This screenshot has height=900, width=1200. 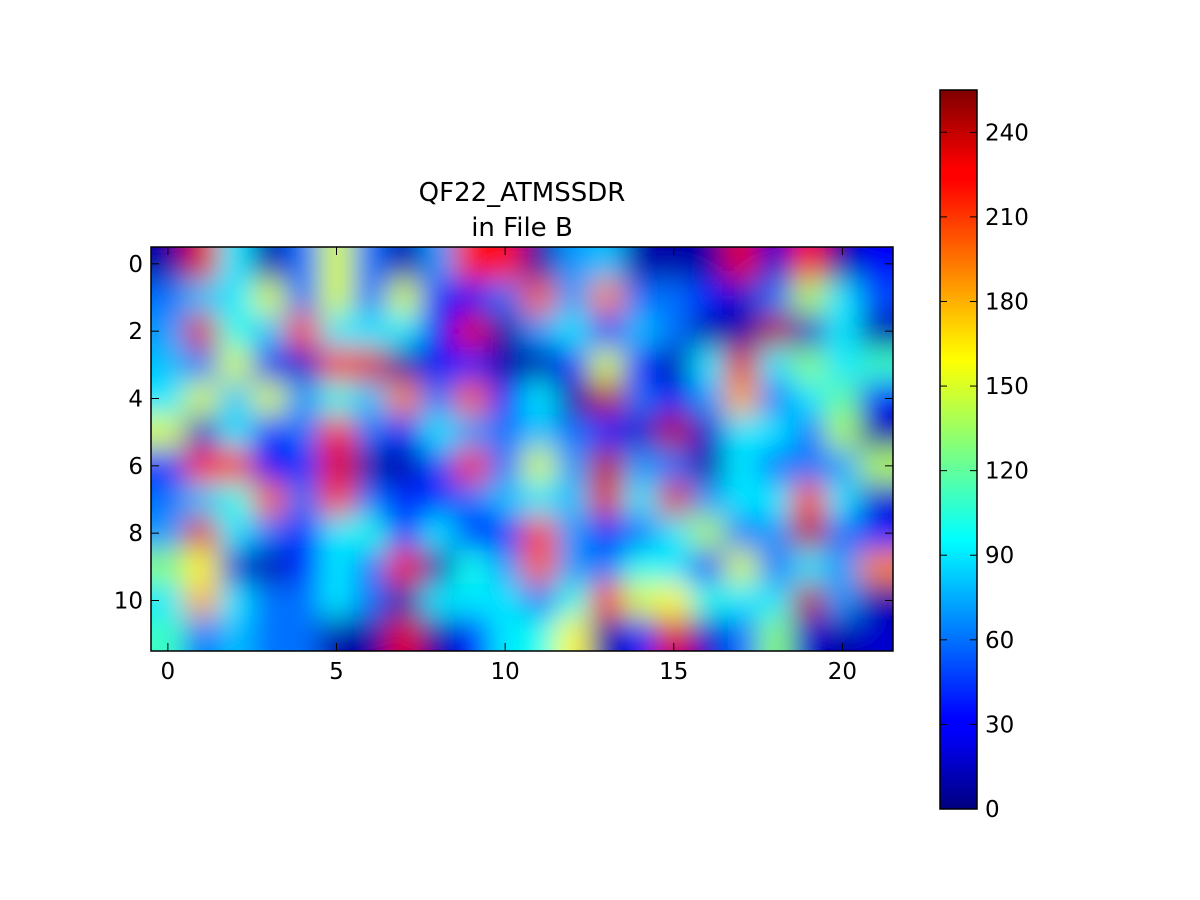 What do you see at coordinates (842, 672) in the screenshot?
I see `x-tick-label: 20` at bounding box center [842, 672].